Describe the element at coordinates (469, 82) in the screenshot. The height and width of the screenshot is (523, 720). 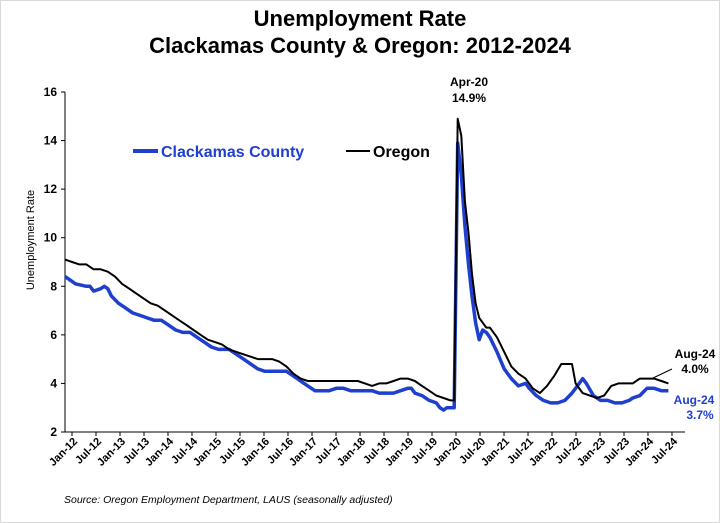
I see `annotation-peak-date: Apr-20` at that location.